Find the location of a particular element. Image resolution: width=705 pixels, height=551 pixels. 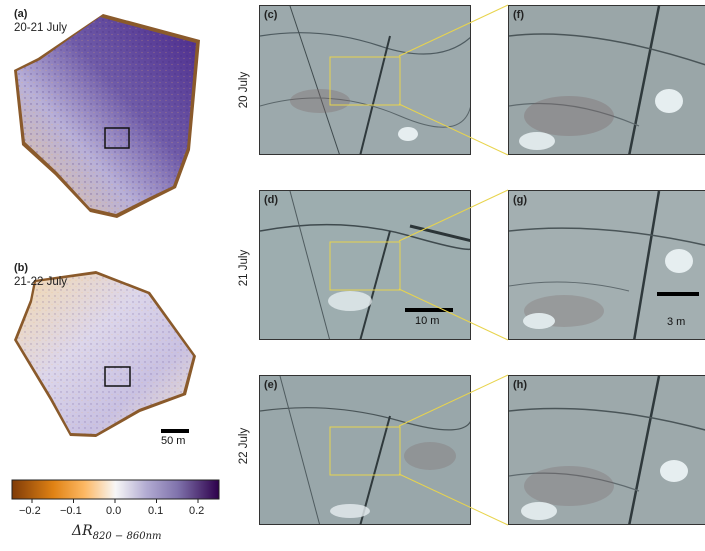

photo-h-label: (h) is located at coordinates (520, 385).